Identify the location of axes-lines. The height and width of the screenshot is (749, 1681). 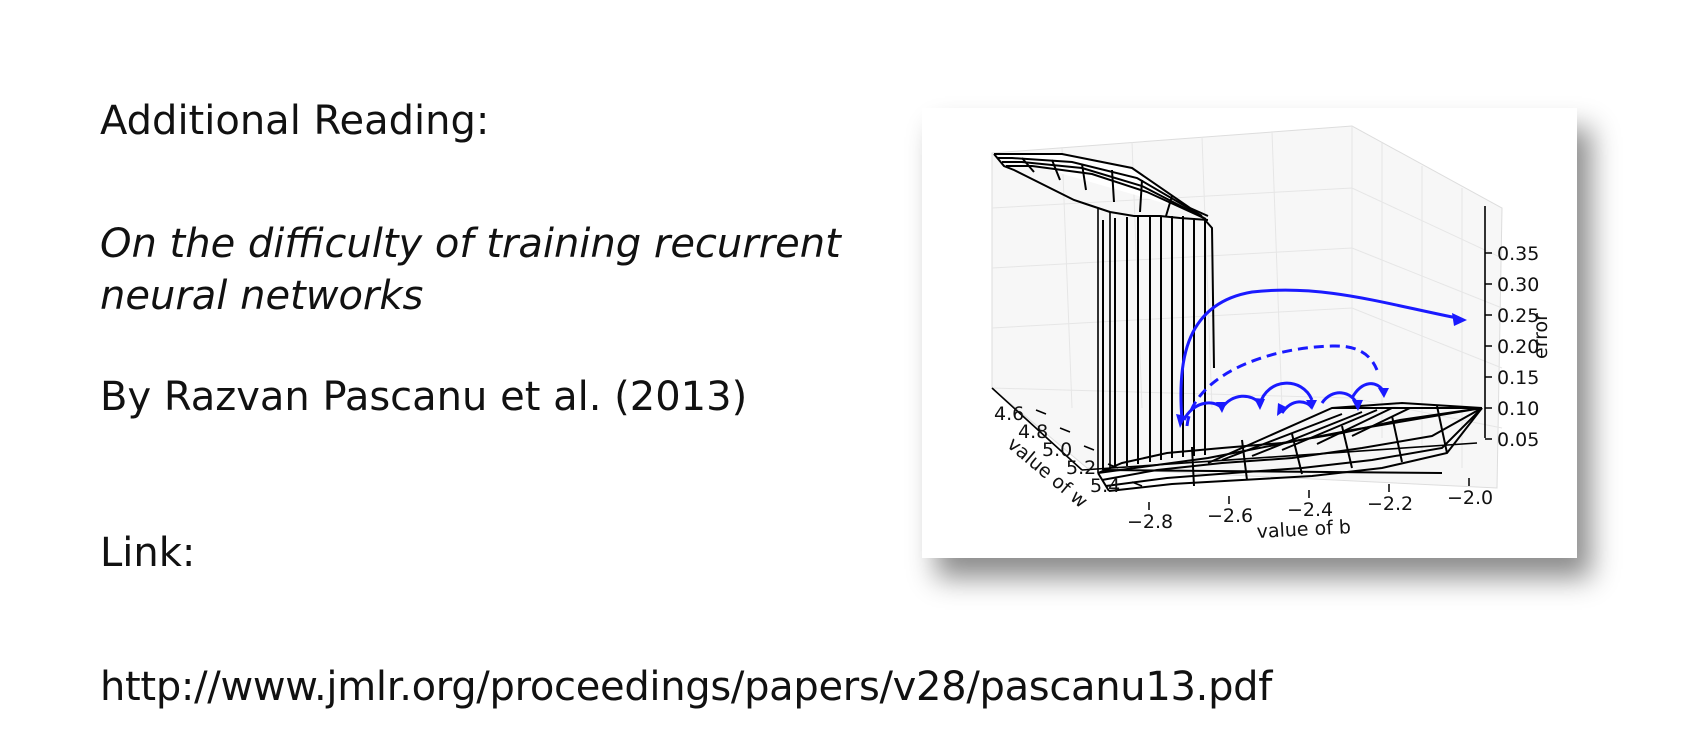
(1238, 338).